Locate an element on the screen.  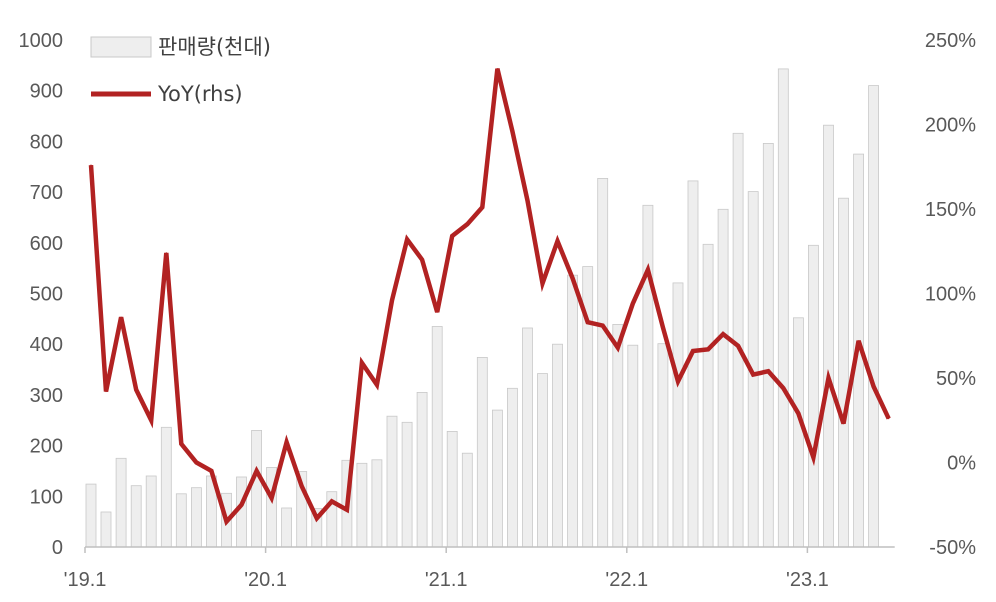
legend-label-yoy: YoY(rhs) is located at coordinates (200, 94).